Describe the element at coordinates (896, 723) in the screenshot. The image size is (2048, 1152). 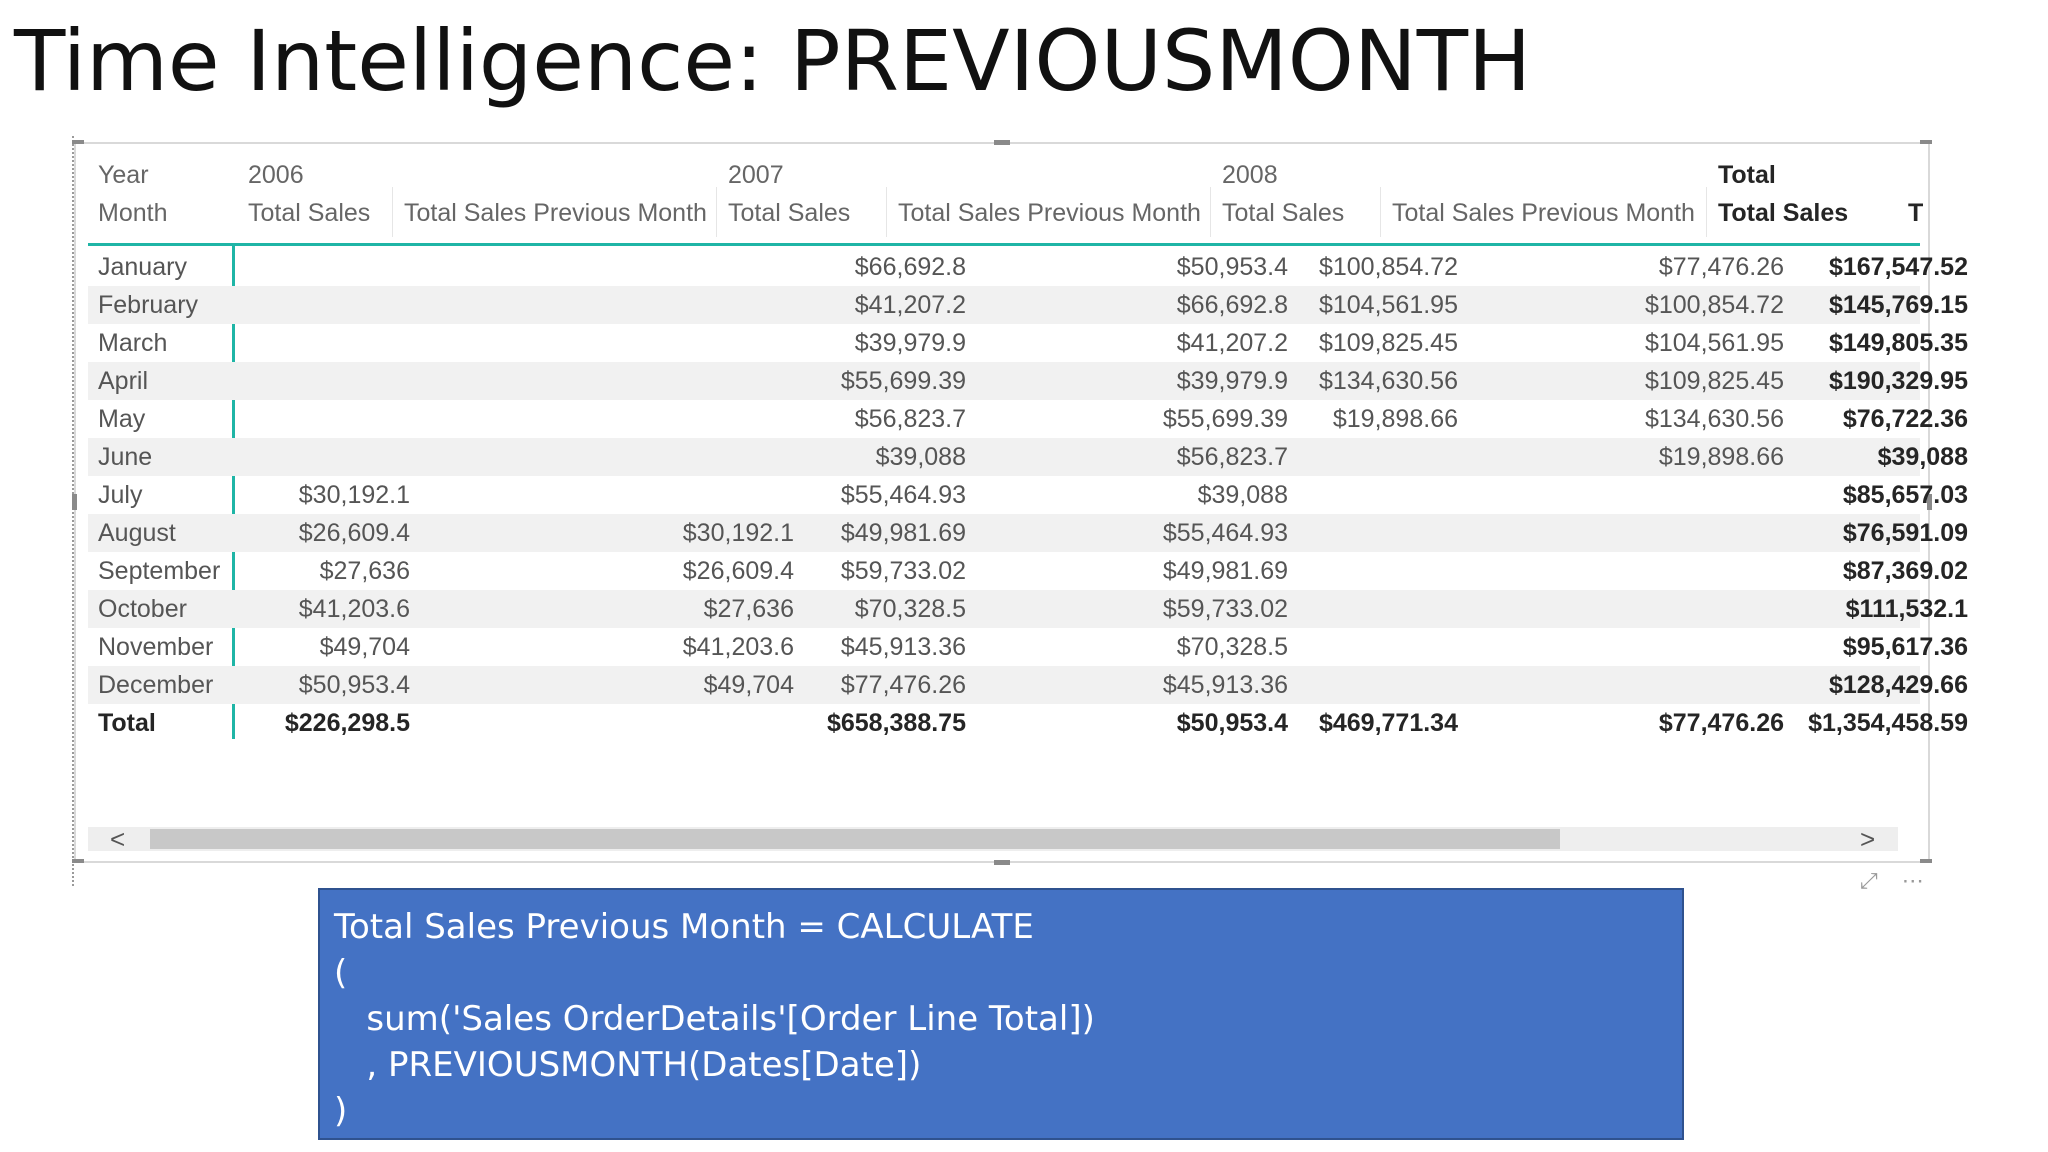
I see `value-cell: $658,388.75` at that location.